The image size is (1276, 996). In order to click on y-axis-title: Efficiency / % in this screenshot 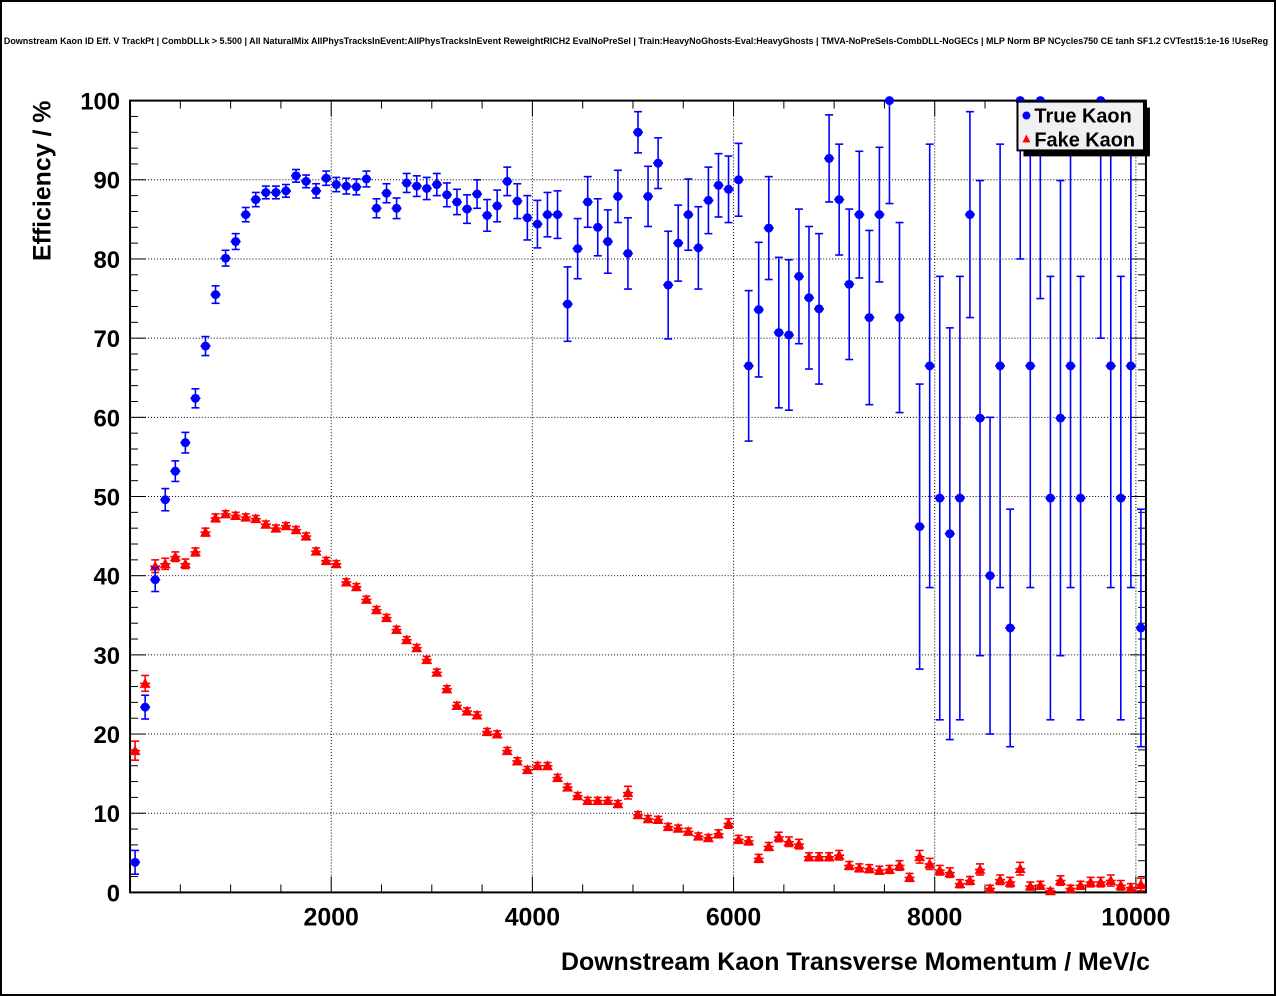, I will do `click(42, 181)`.